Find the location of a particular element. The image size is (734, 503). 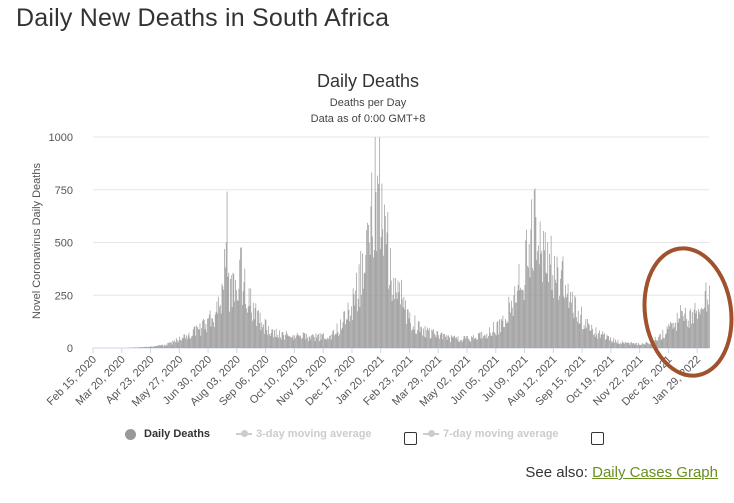

legend-item-daily-deaths: Daily Deaths is located at coordinates (167, 434).